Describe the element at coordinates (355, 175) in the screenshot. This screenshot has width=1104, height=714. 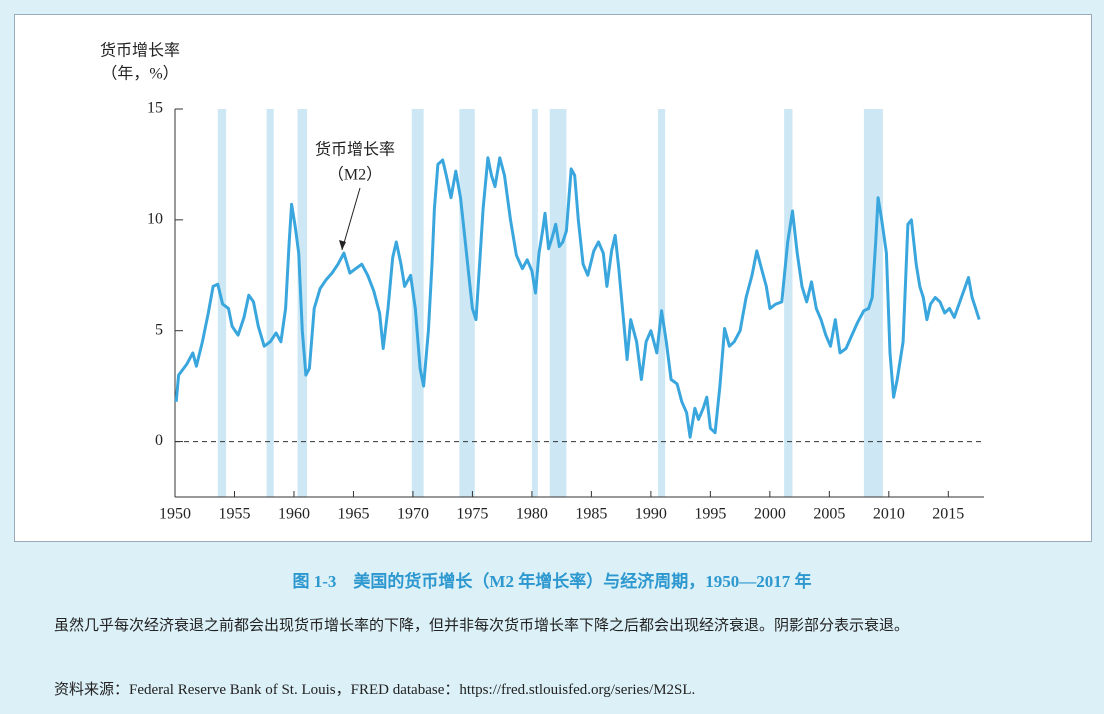
I see `annotation: （M2）` at that location.